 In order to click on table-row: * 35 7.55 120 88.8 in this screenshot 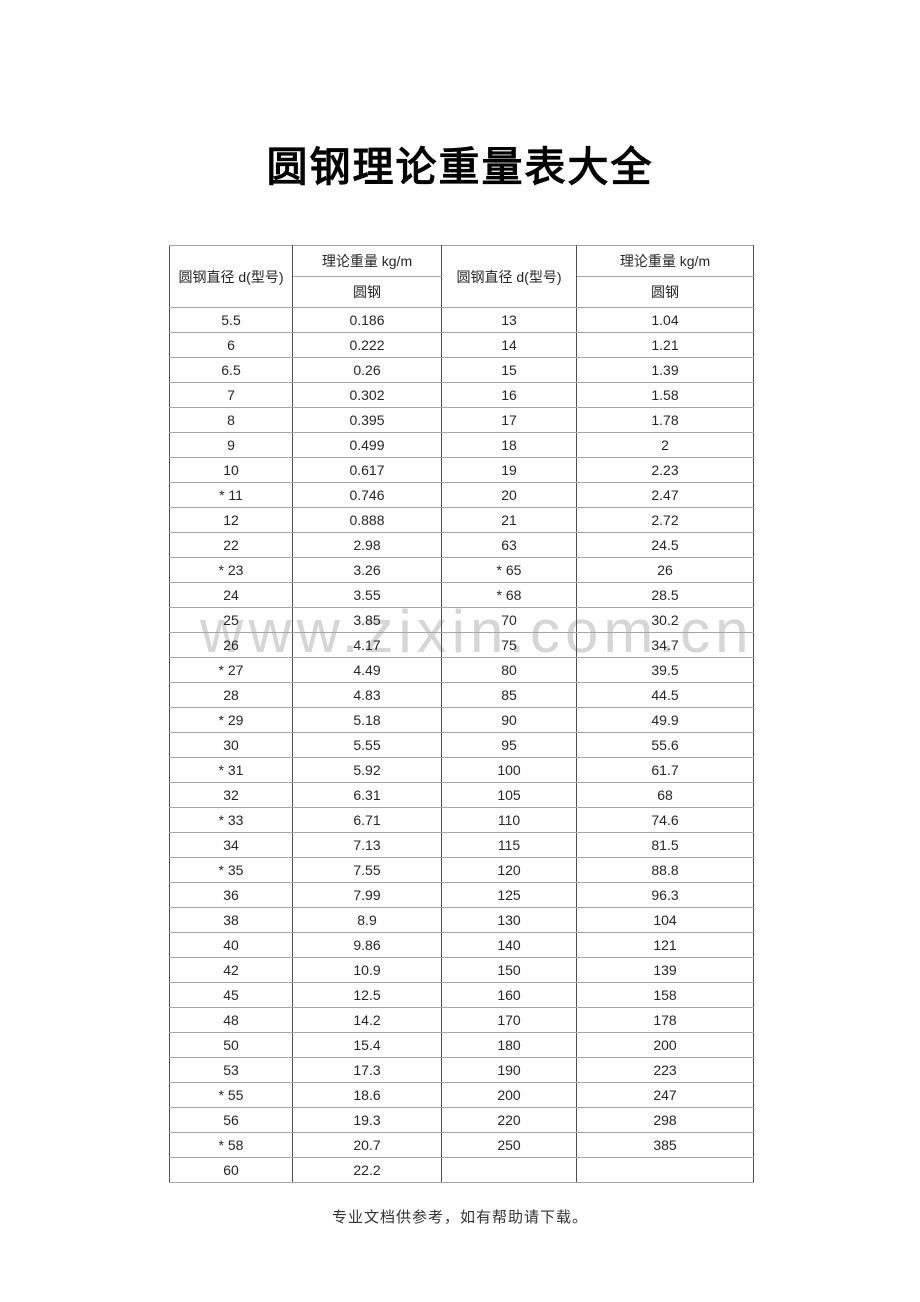, I will do `click(461, 870)`.